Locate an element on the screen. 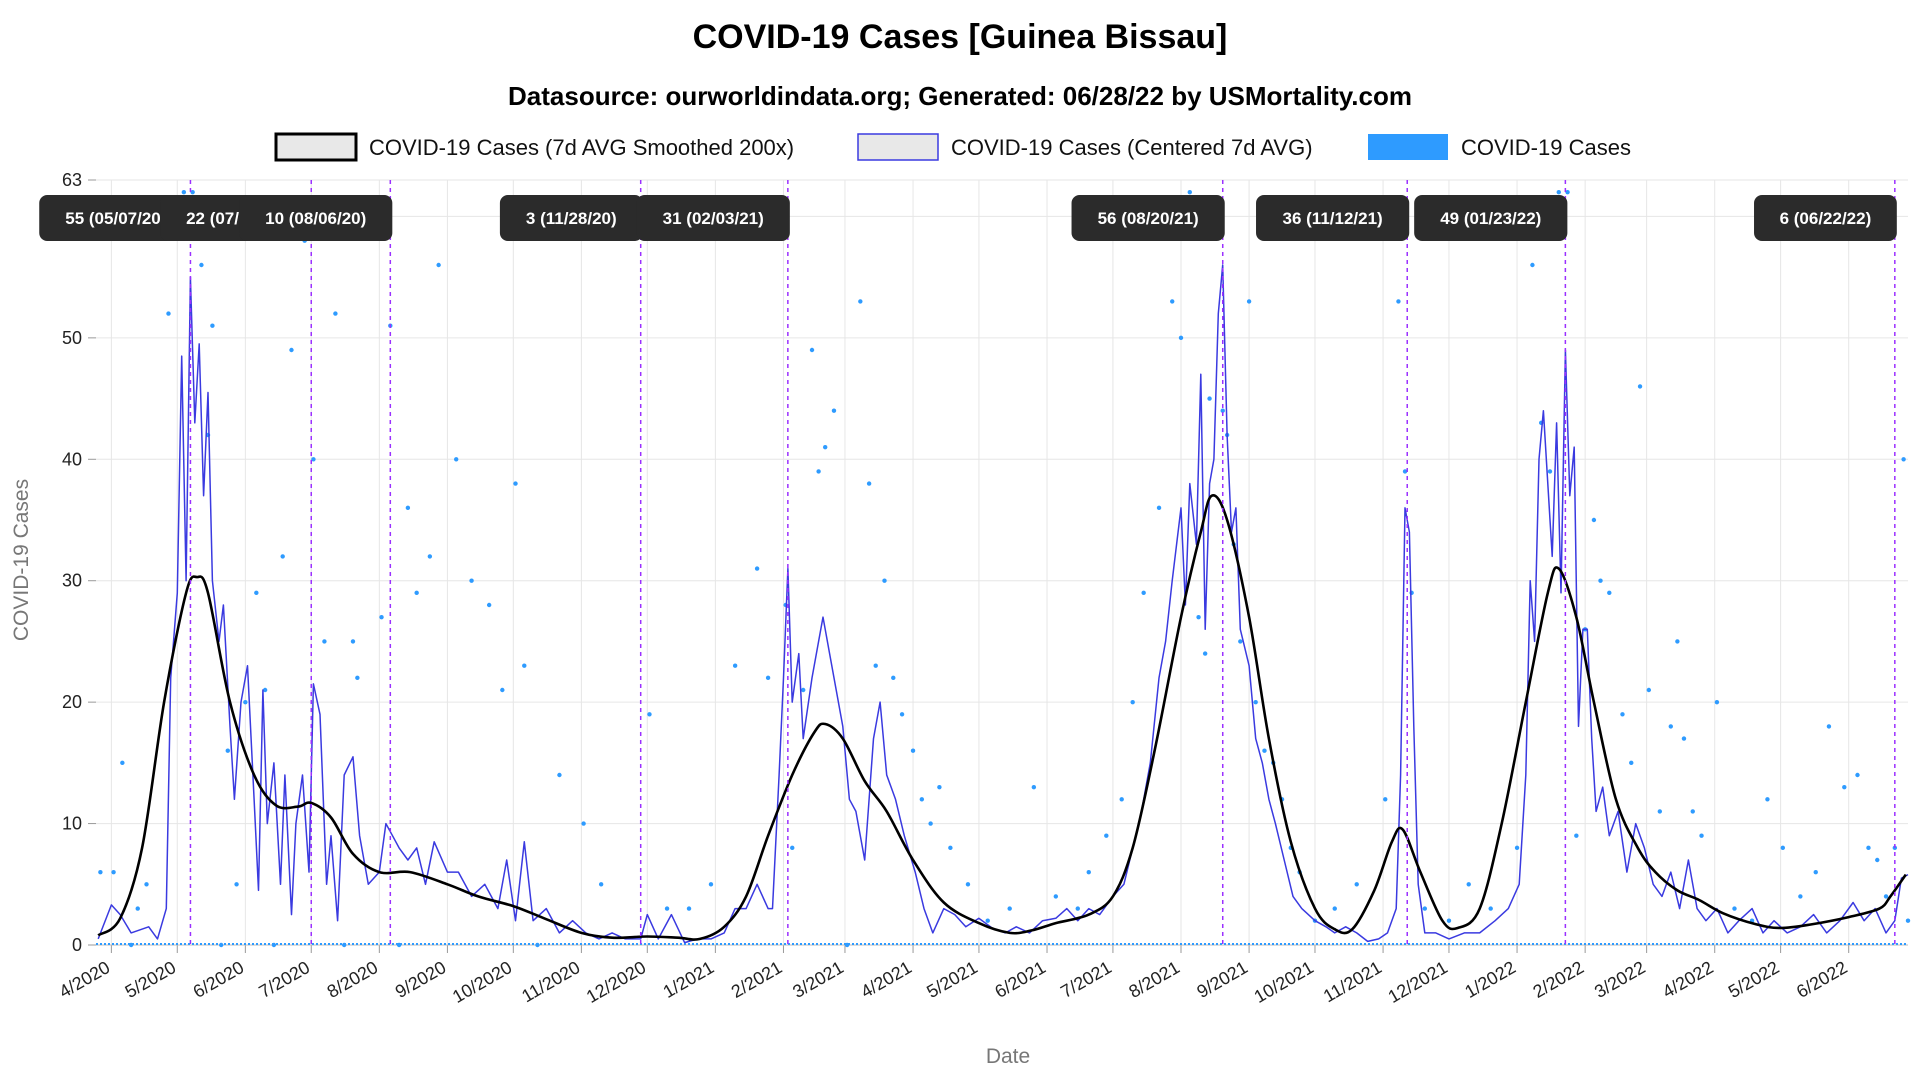 This screenshot has height=1080, width=1920. annotation-text: 55 (05/07/20) is located at coordinates (115, 218).